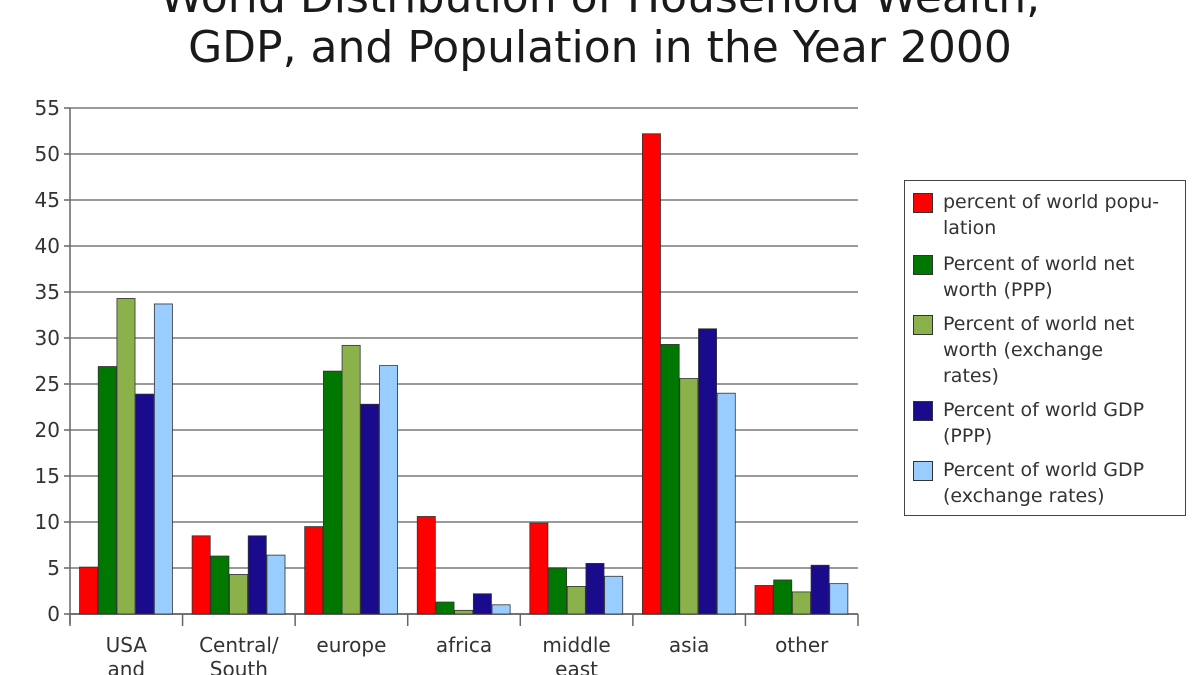 The width and height of the screenshot is (1200, 675). I want to click on chart-title-line-1: World Distribution of Household Wealth,, so click(600, 12).